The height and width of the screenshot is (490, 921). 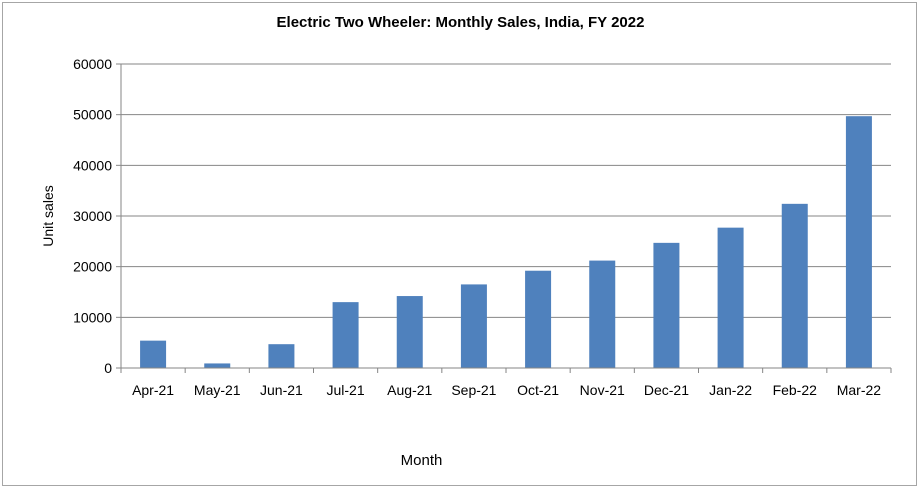 I want to click on y-tick-label: 20000, so click(x=92, y=267).